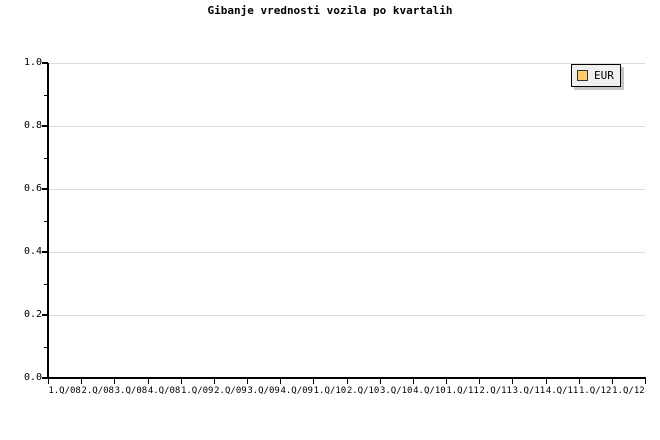 The height and width of the screenshot is (440, 660). Describe the element at coordinates (495, 391) in the screenshot. I see `x-axis-tick-label: 2.Q/11` at that location.